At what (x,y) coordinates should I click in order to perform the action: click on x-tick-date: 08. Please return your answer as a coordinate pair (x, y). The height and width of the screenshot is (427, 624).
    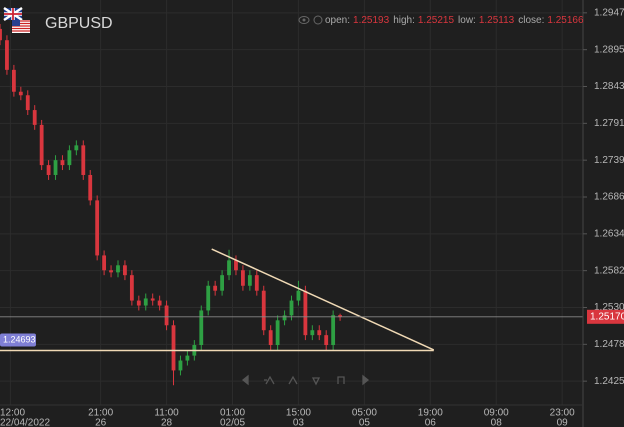
    Looking at the image, I should click on (497, 422).